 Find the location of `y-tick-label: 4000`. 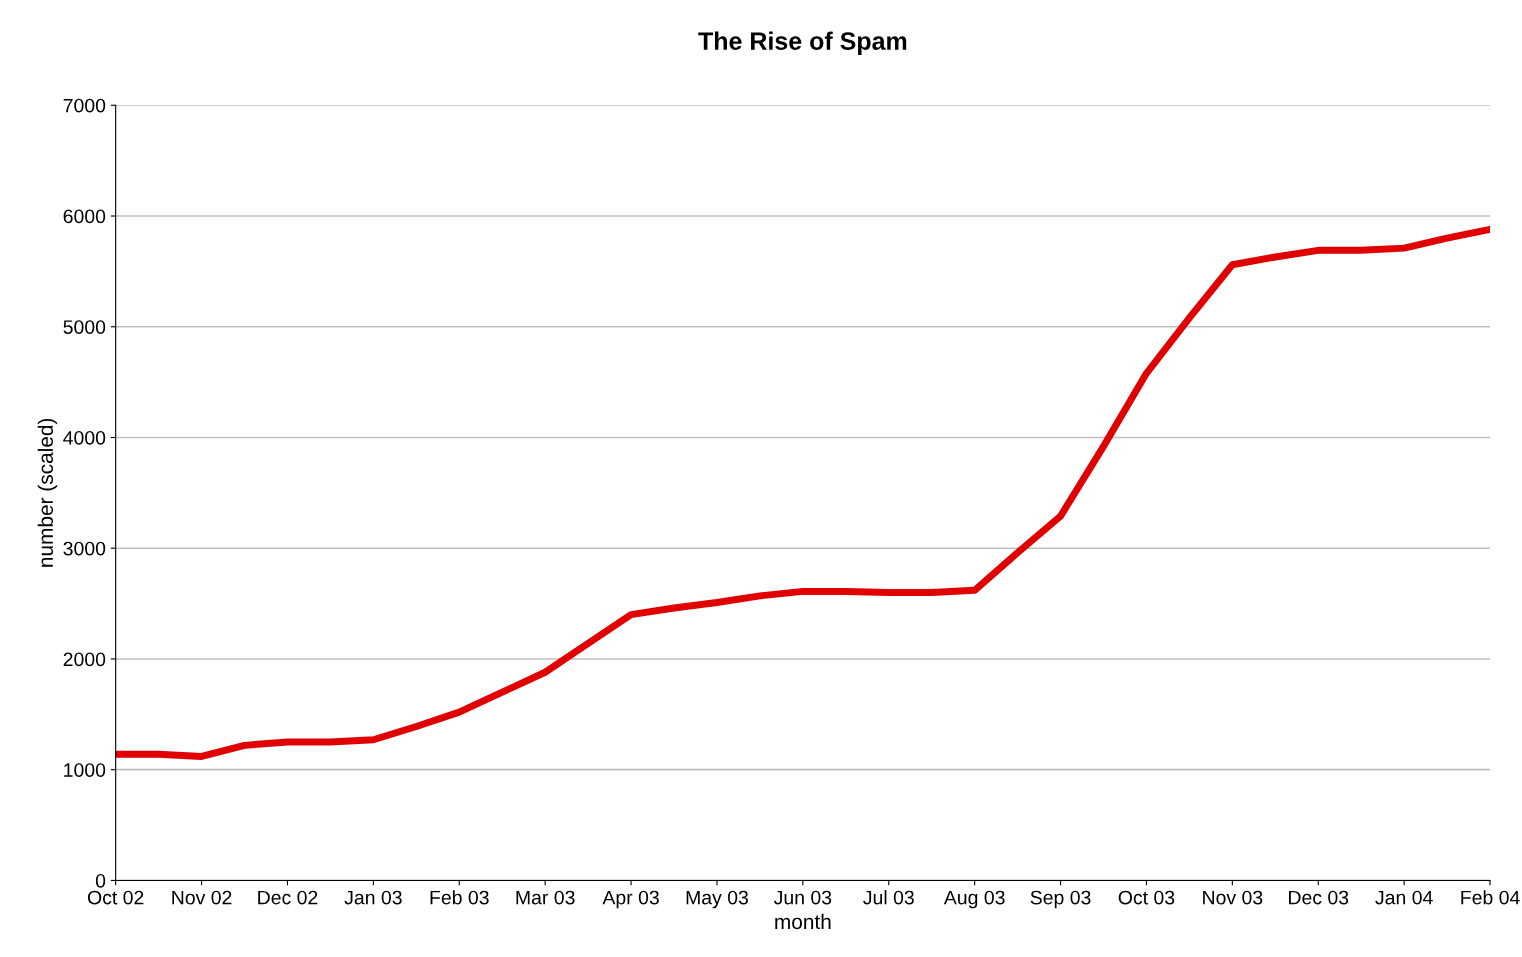

y-tick-label: 4000 is located at coordinates (84, 437).